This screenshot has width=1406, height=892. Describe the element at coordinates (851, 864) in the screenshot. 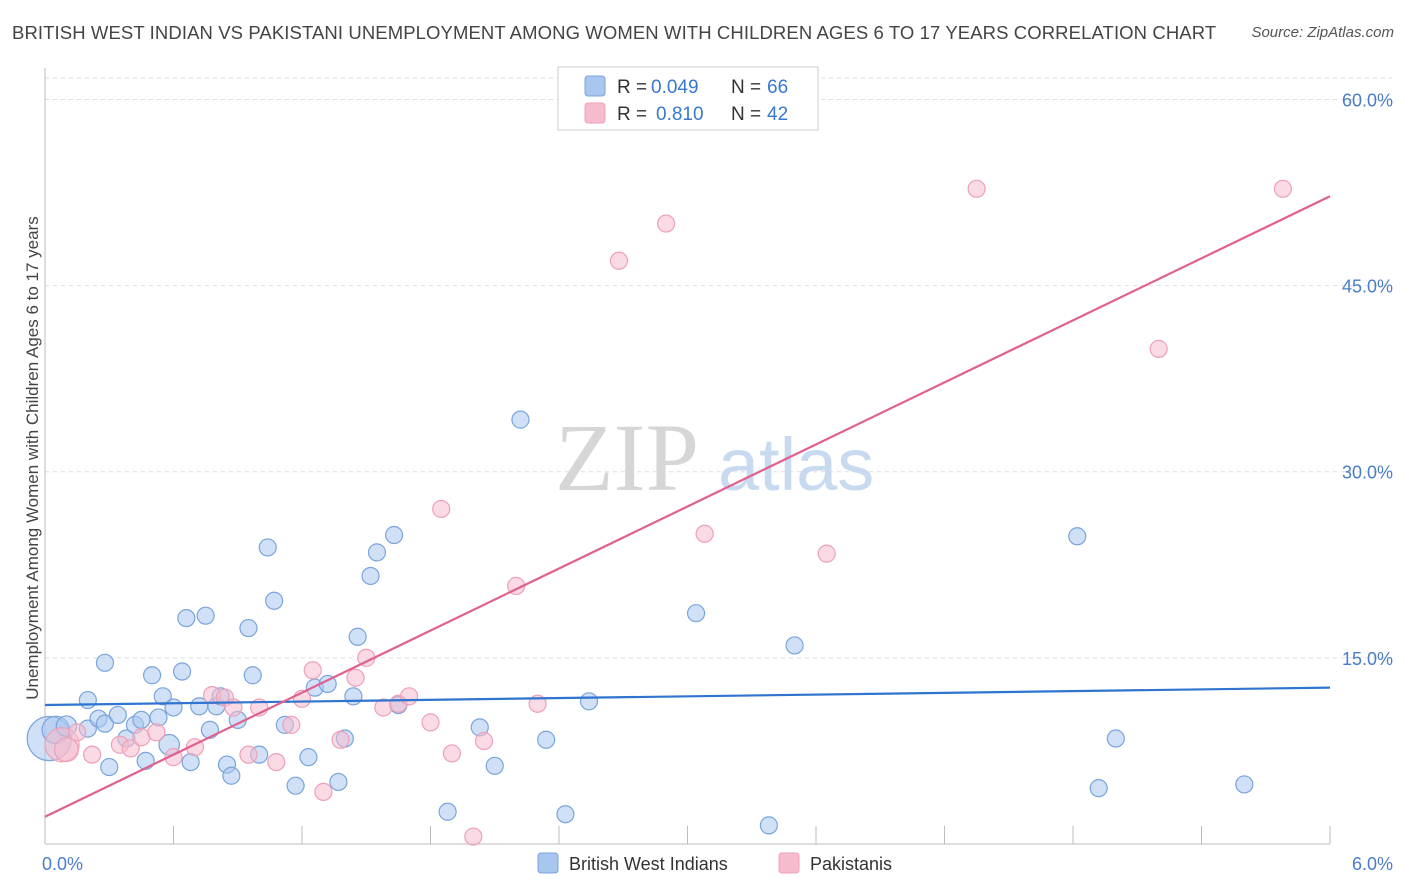

I see `bottom-legend-label-pakistanis: Pakistanis` at that location.